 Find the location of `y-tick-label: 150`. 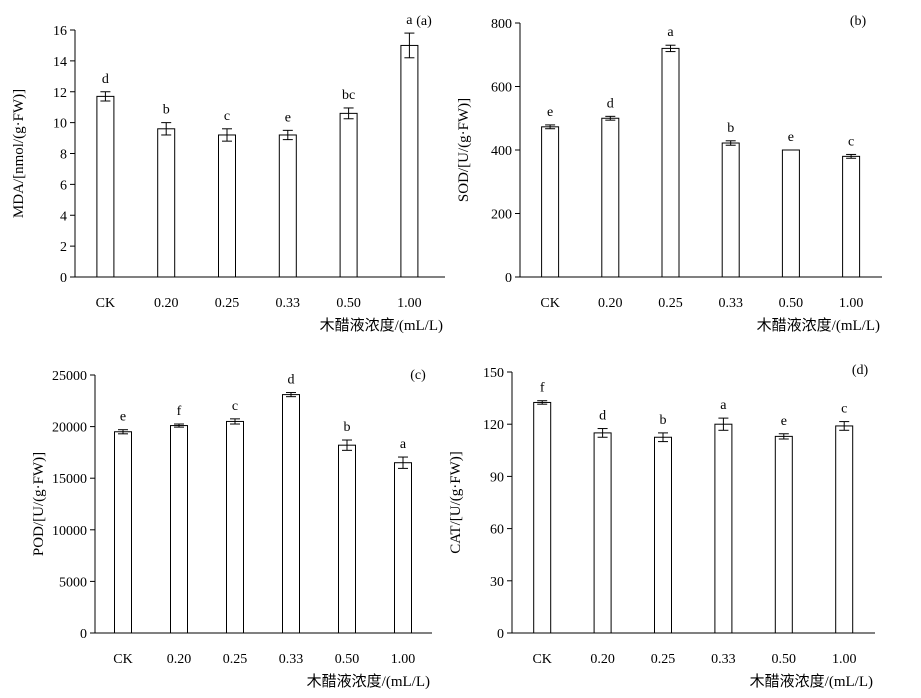

y-tick-label: 150 is located at coordinates (493, 373).